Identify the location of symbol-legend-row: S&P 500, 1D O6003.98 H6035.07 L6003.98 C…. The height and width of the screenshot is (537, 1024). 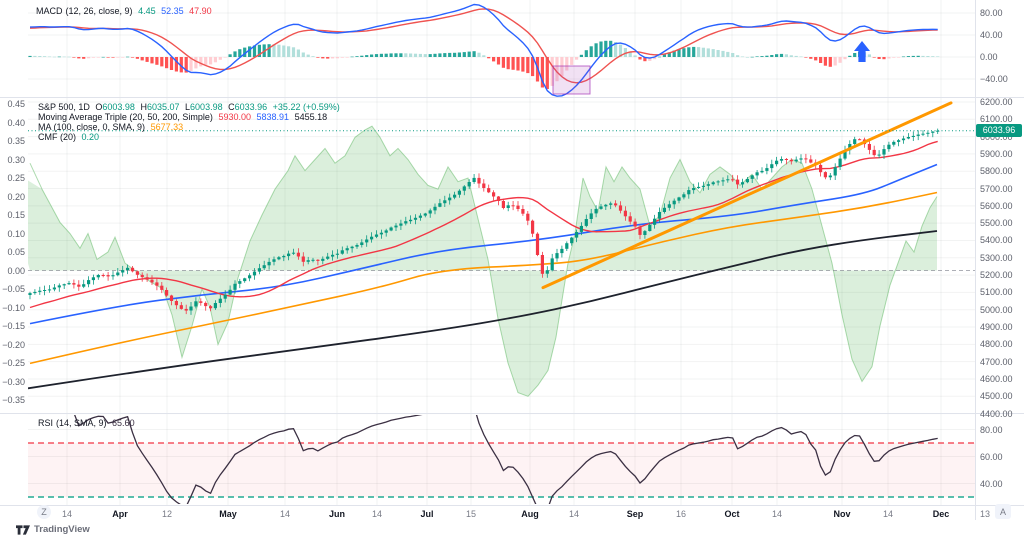
(190, 107).